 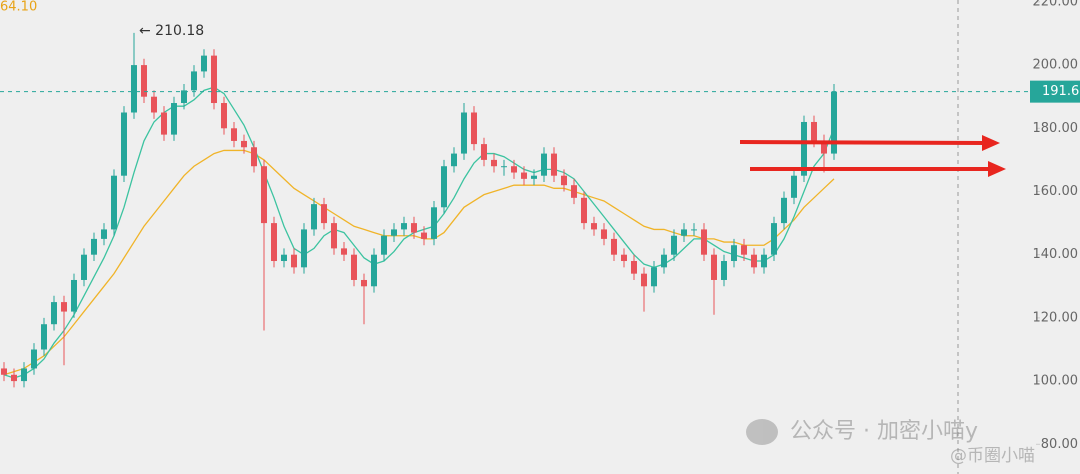 I want to click on y-tick-label: 220.00, so click(x=1056, y=4).